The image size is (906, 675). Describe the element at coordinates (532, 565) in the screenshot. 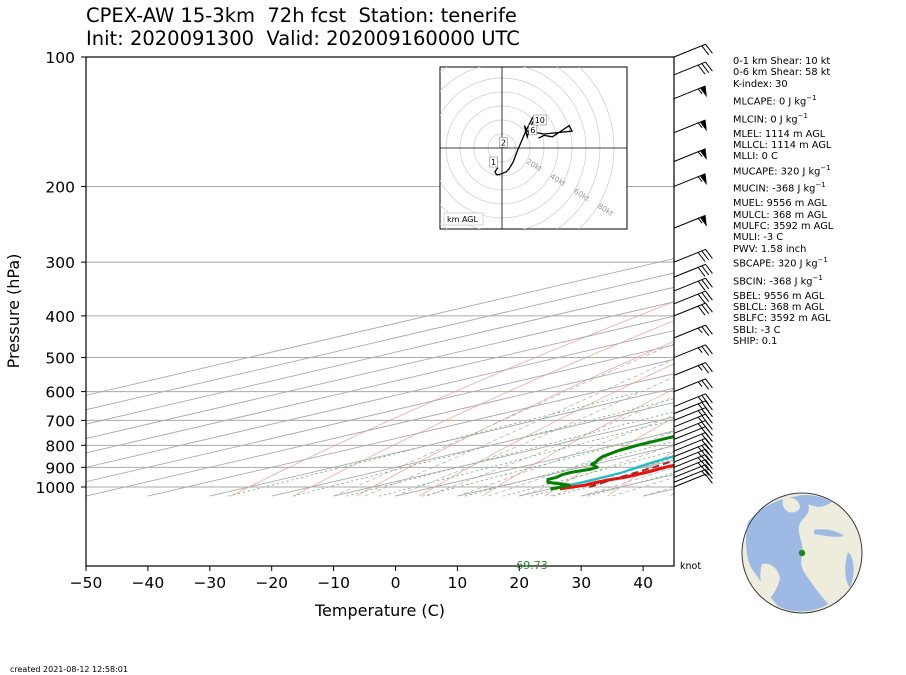

I see `surface-annotation: 69.73` at that location.